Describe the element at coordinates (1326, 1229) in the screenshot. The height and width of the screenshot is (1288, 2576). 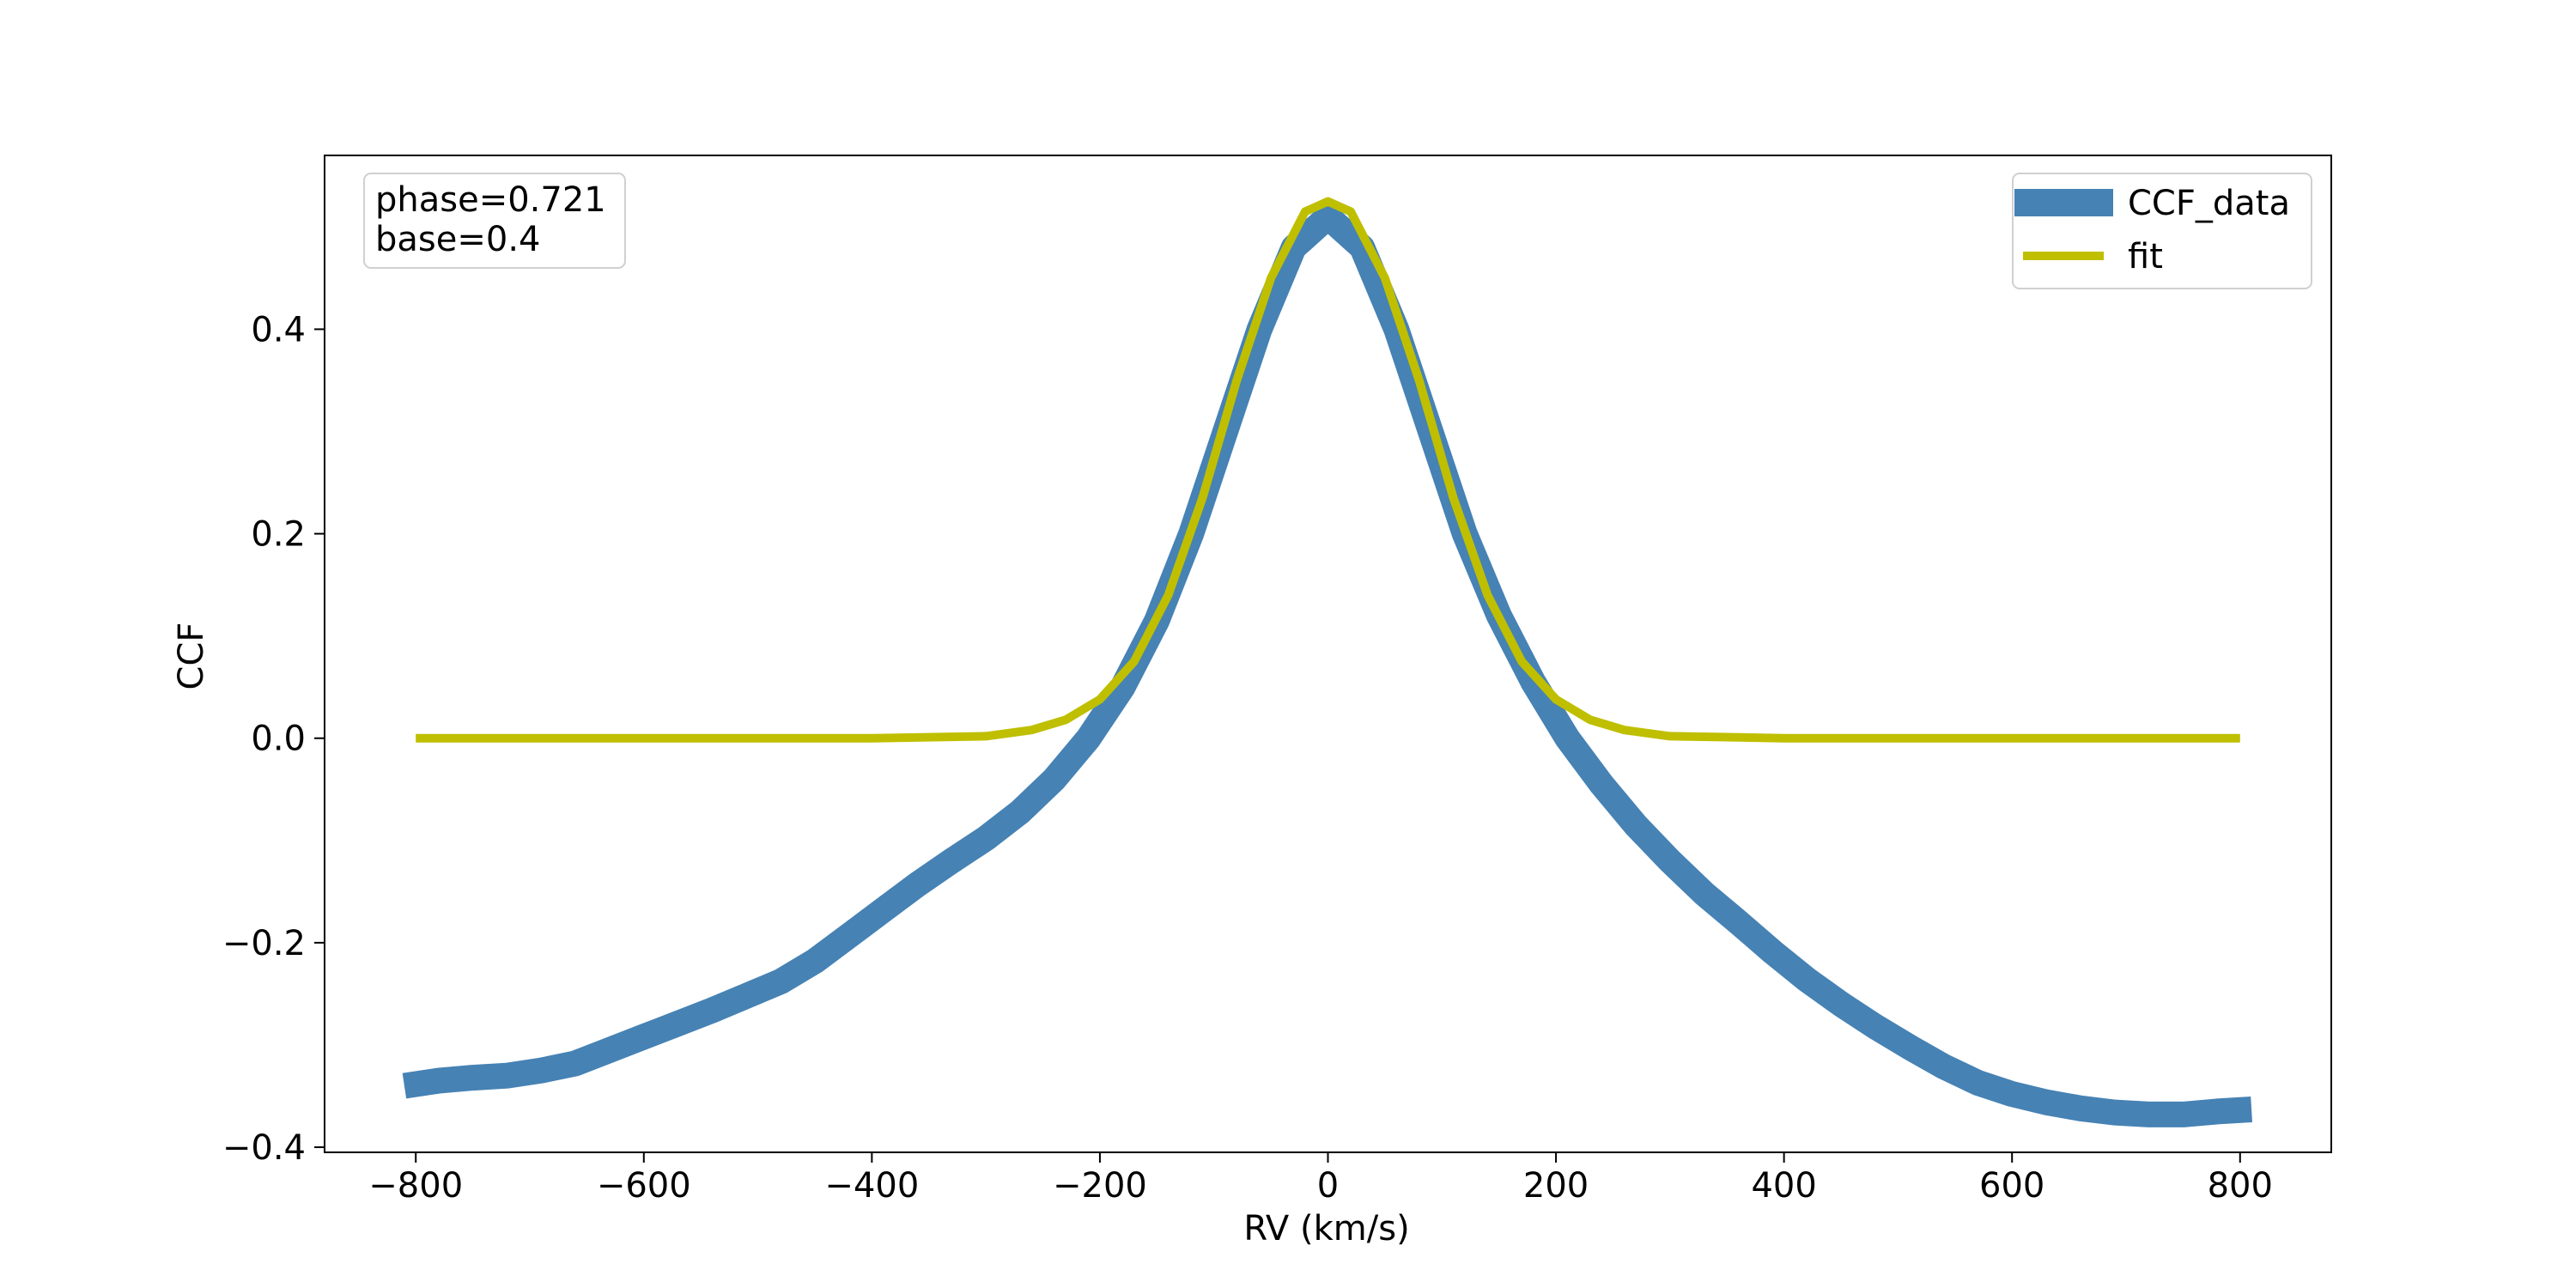
I see `x-axis-title: RV (km/s)` at that location.